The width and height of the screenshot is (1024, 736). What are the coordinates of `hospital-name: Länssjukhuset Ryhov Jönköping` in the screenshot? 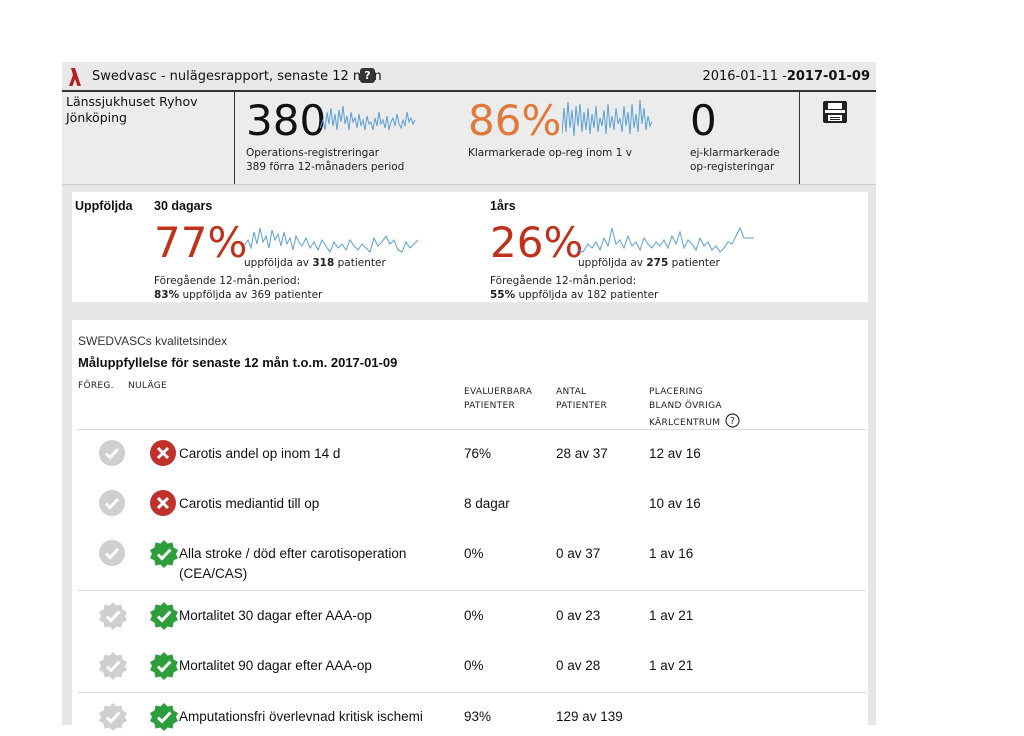 It's located at (132, 110).